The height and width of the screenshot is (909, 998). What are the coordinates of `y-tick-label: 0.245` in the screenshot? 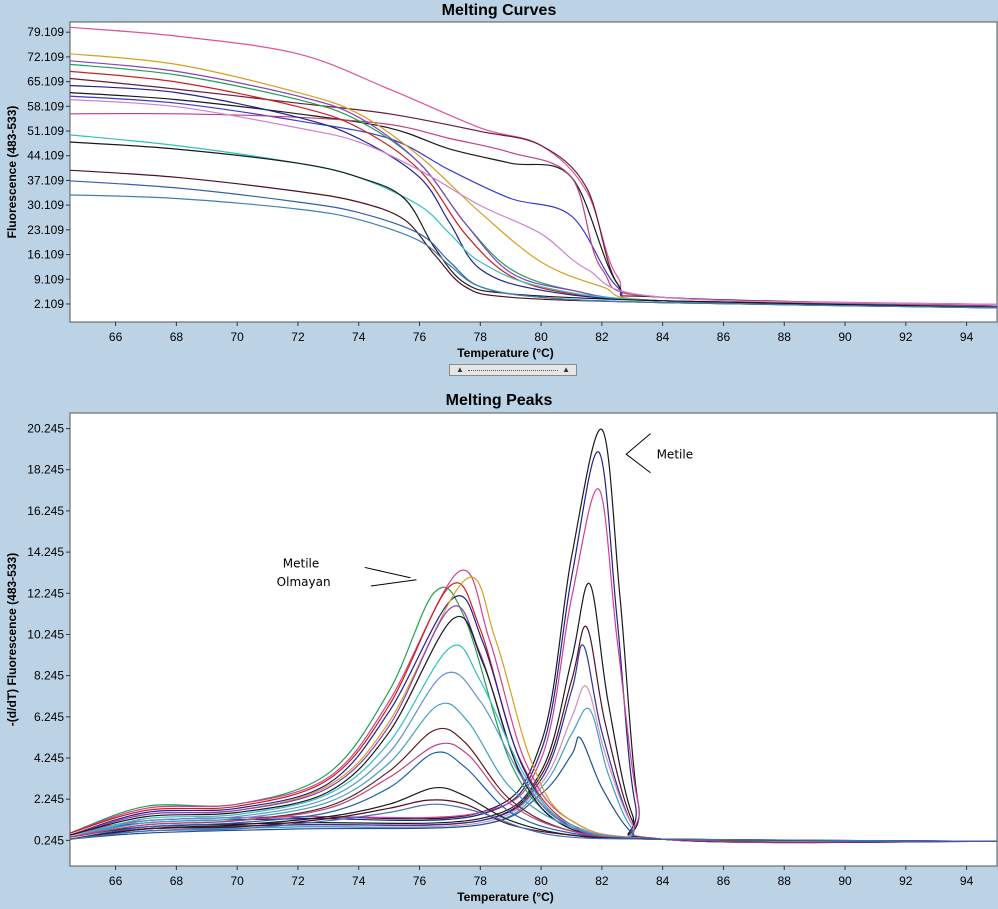 It's located at (49, 840).